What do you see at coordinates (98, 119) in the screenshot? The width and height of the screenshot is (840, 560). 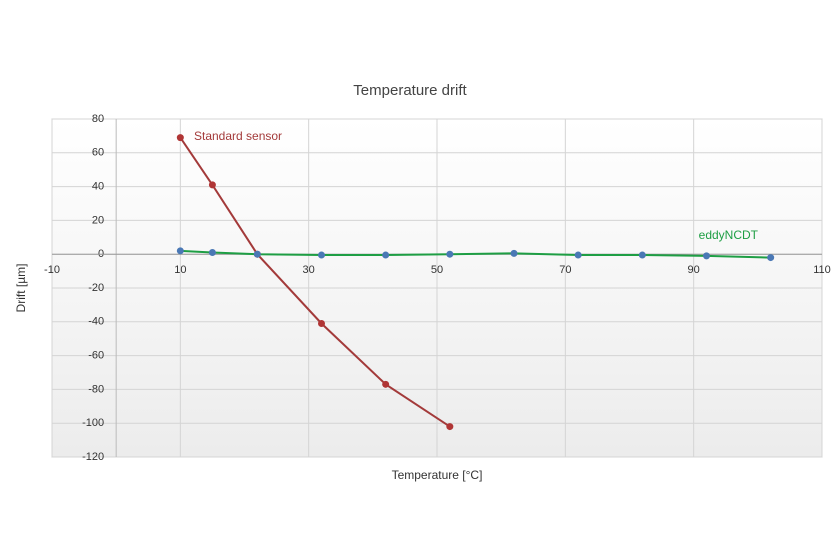 I see `y-tick-label: 80` at bounding box center [98, 119].